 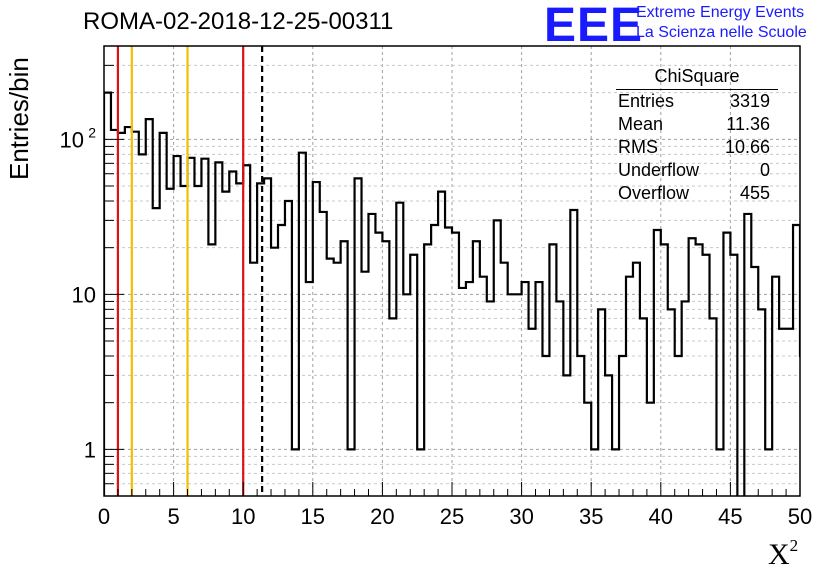 I want to click on x-axis-label: X2, so click(x=783, y=553).